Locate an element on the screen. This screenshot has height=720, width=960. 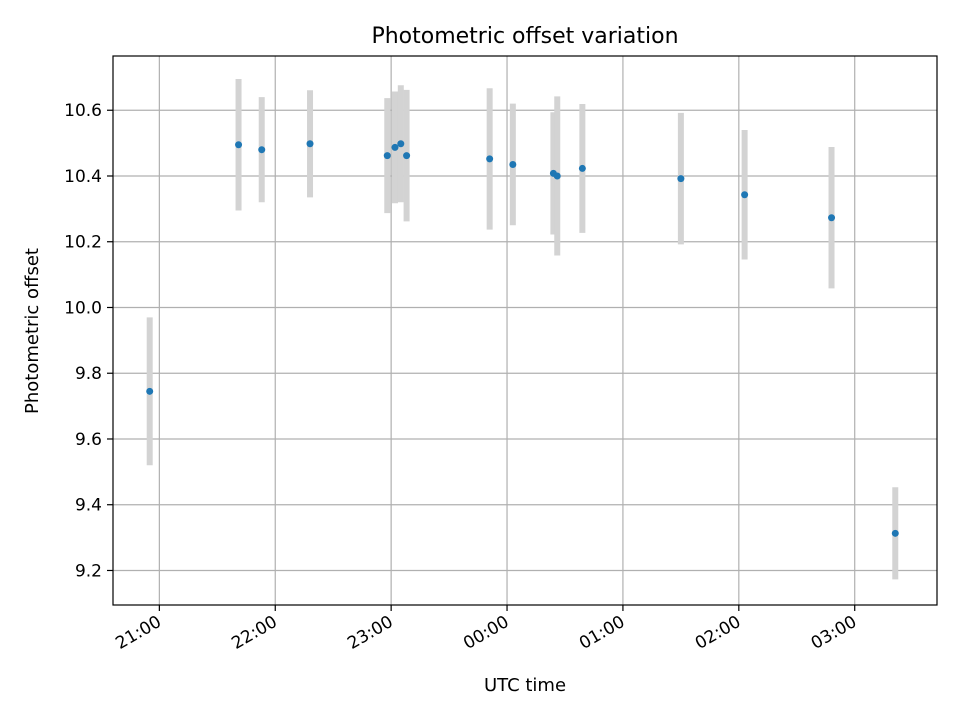
y-tick-label: 9.8 is located at coordinates (88, 374).